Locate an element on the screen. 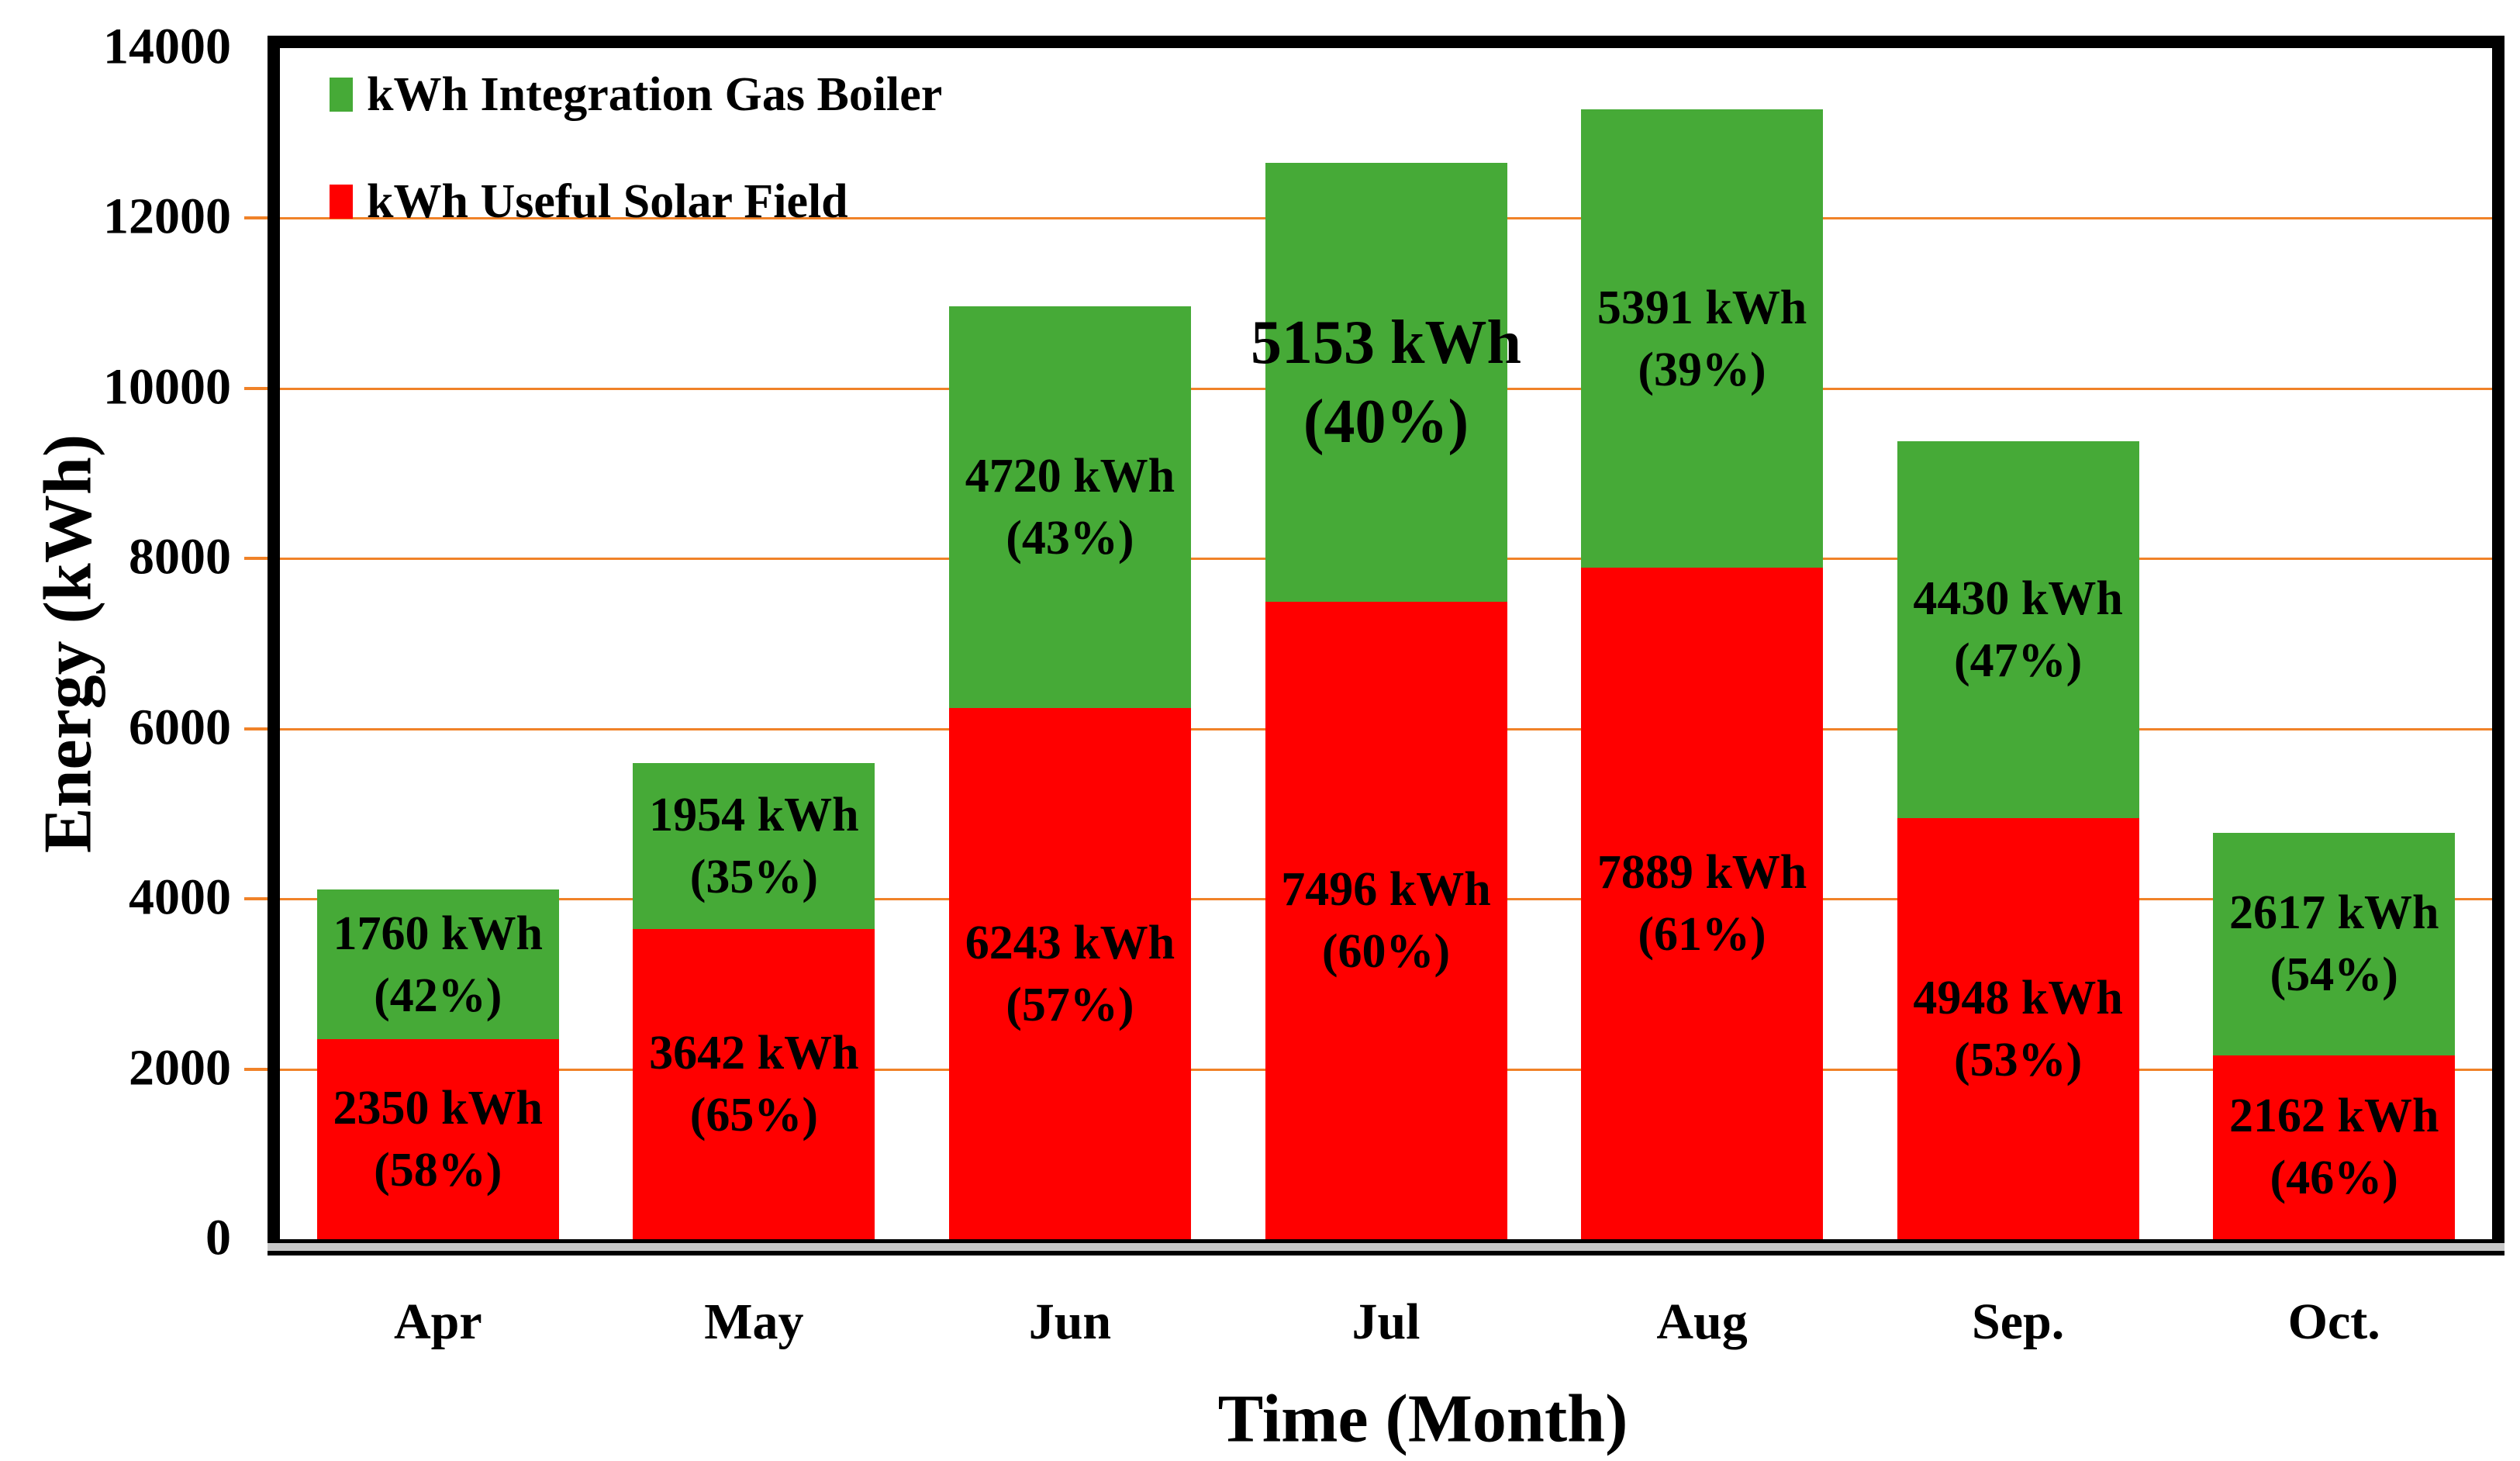 The height and width of the screenshot is (1461, 2520). label-gasboiler-apr-value: 1760 kWh is located at coordinates (439, 933).